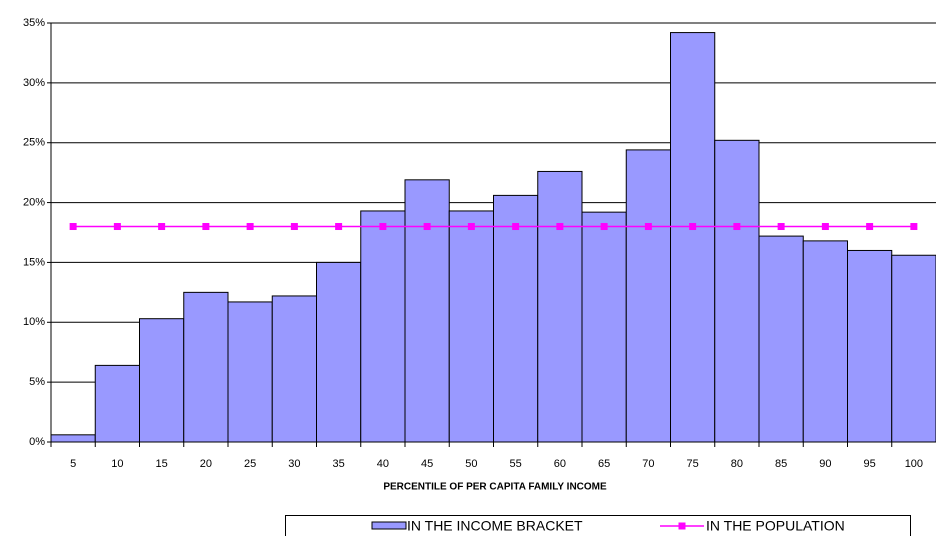 The width and height of the screenshot is (936, 536). What do you see at coordinates (781, 464) in the screenshot?
I see `x-tick-label: 85` at bounding box center [781, 464].